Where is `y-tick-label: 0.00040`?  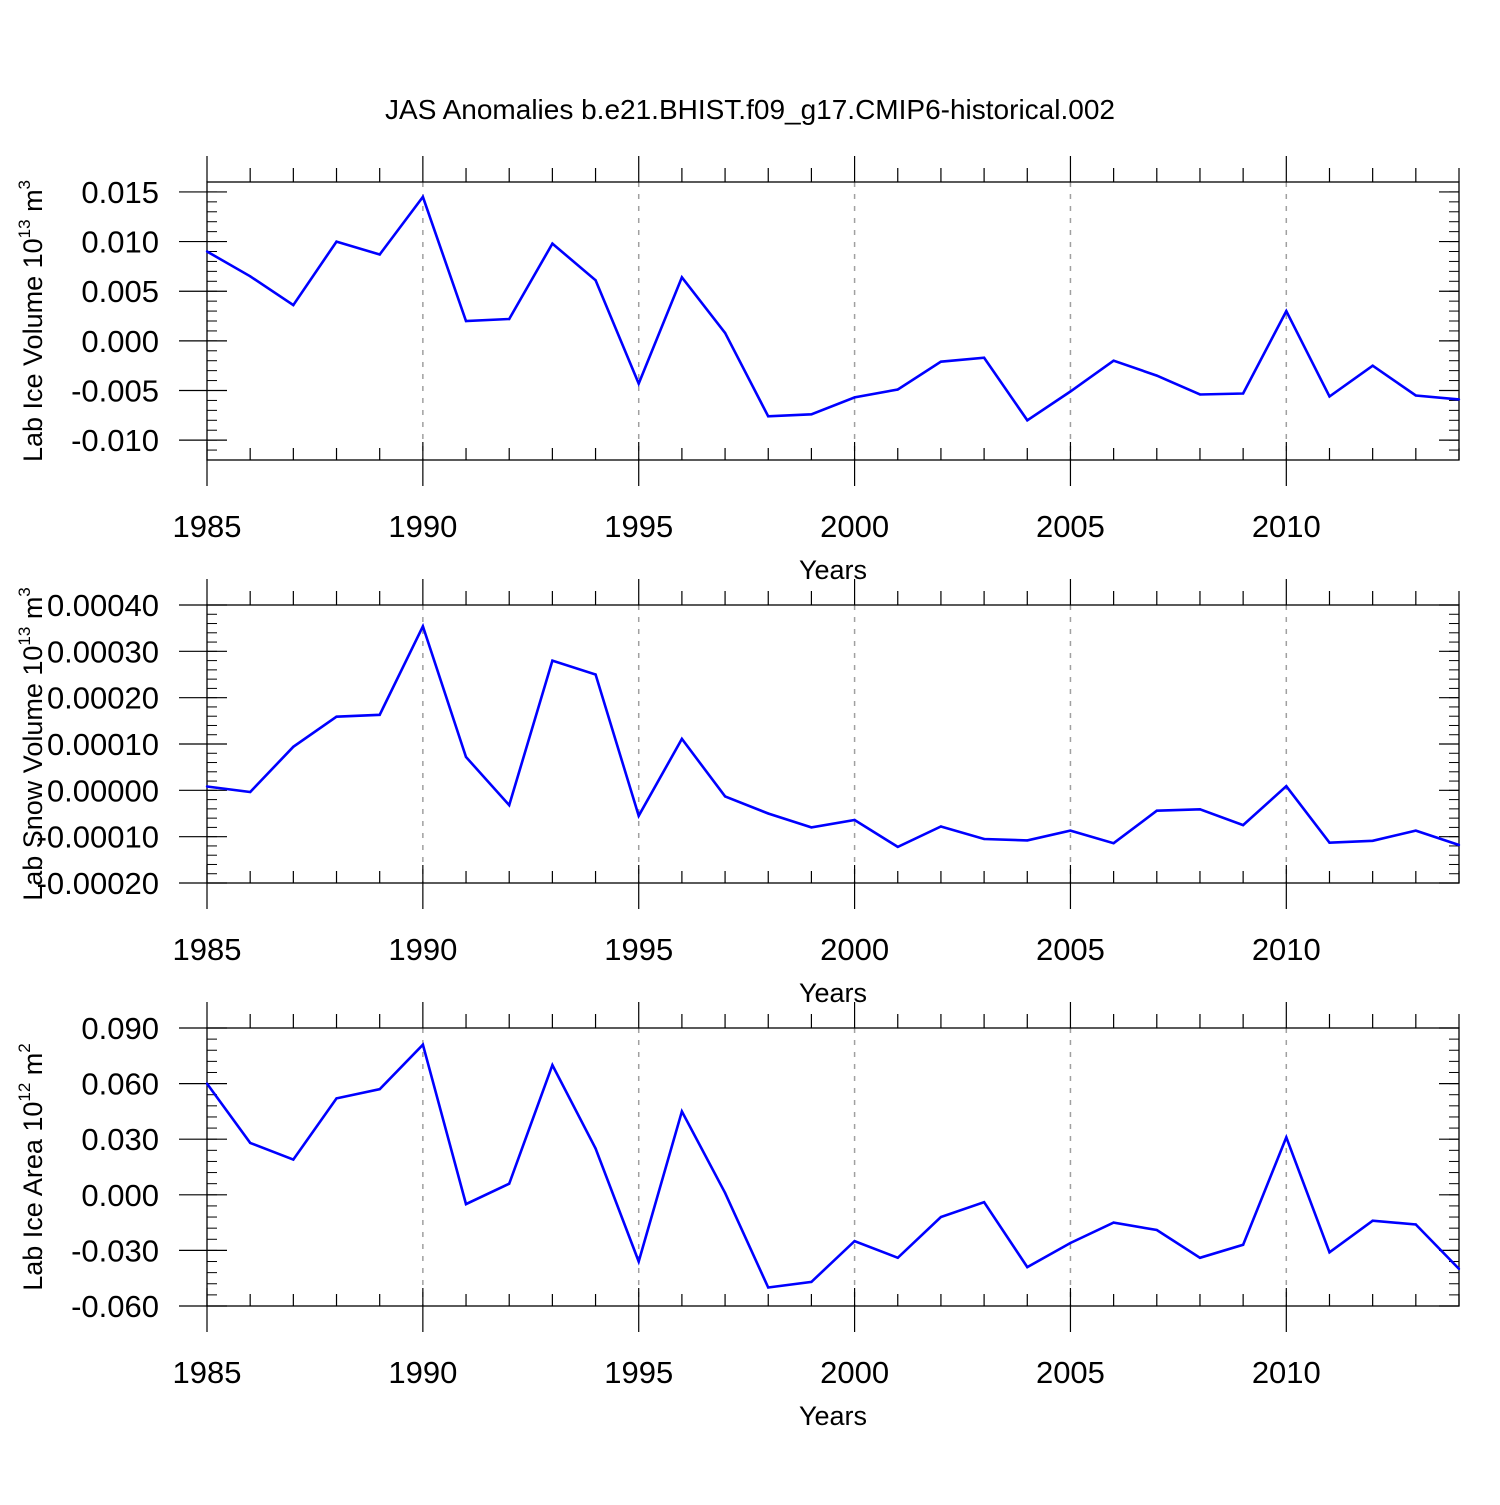
y-tick-label: 0.00040 is located at coordinates (103, 605).